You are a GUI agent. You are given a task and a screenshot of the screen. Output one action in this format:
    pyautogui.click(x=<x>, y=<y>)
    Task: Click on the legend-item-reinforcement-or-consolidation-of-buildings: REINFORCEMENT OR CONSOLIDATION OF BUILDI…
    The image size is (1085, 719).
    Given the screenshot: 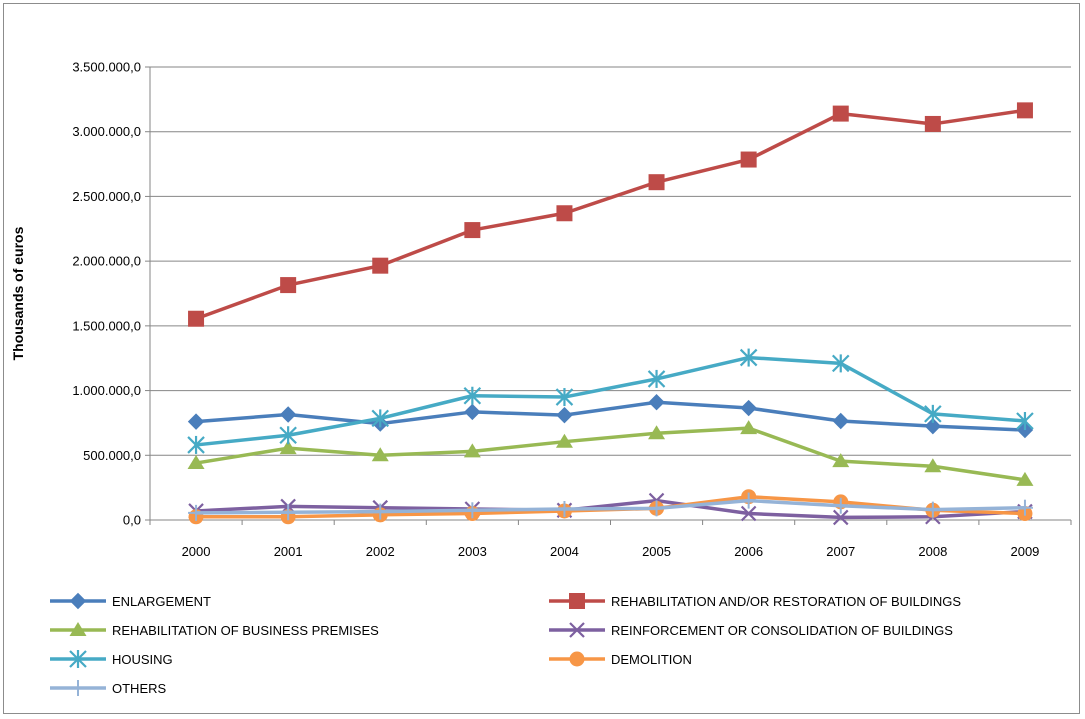 What is the action you would take?
    pyautogui.click(x=751, y=630)
    